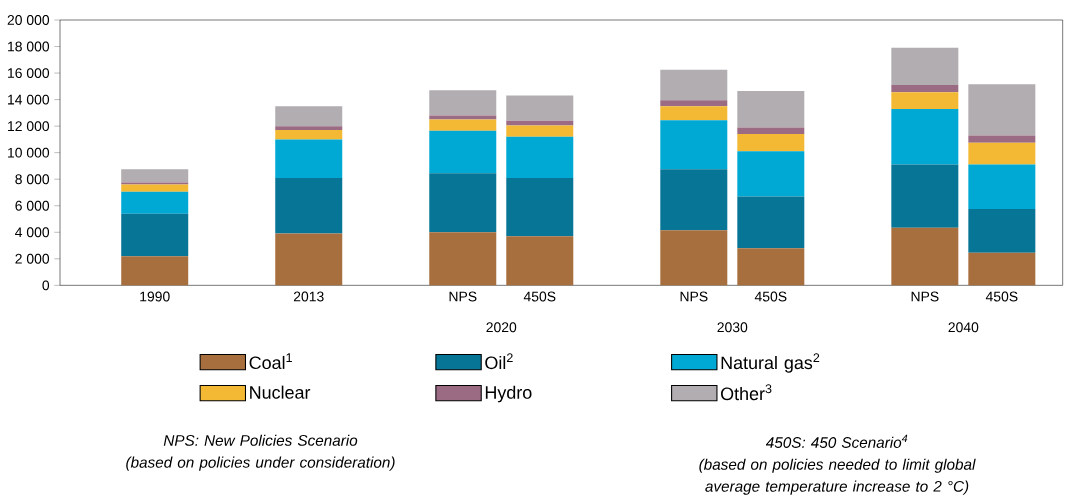 The width and height of the screenshot is (1076, 496). Describe the element at coordinates (308, 296) in the screenshot. I see `x-tick-label: 2013` at that location.